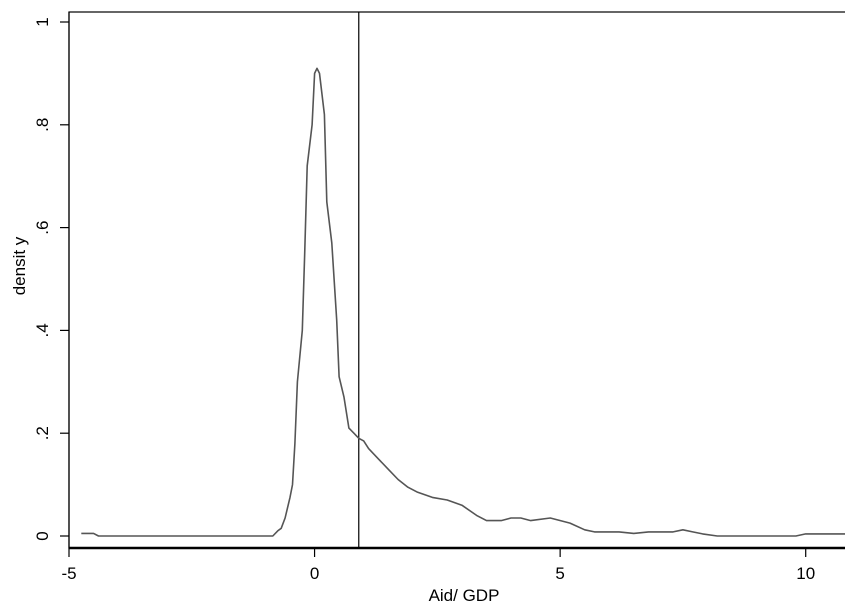 The height and width of the screenshot is (608, 845). I want to click on x-axis-ticks: -5 0 5 10, so click(438, 565).